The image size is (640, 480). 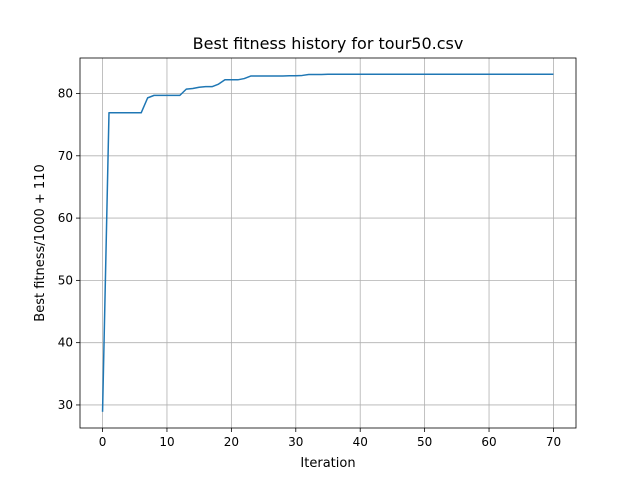 I want to click on y-tick-label: 30, so click(x=65, y=405).